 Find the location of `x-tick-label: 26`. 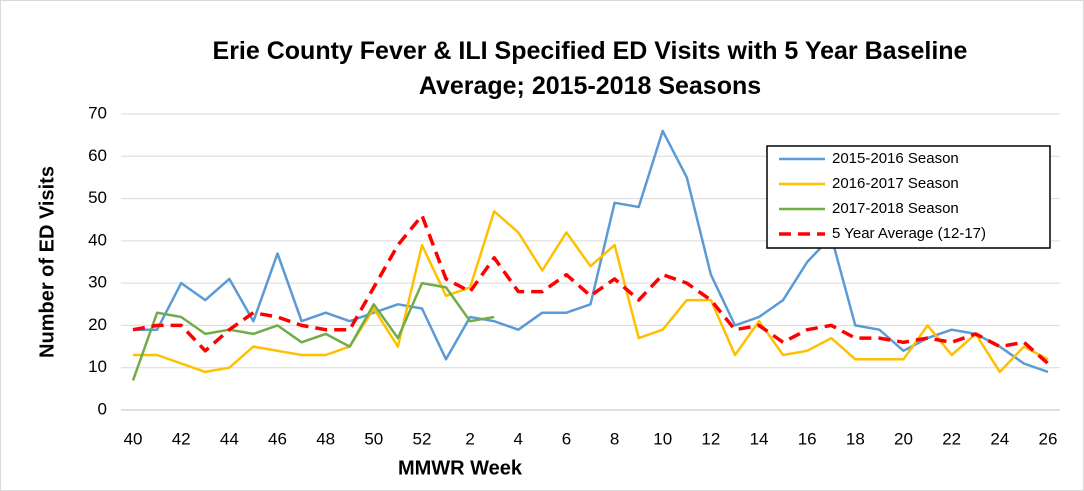

x-tick-label: 26 is located at coordinates (1048, 438).